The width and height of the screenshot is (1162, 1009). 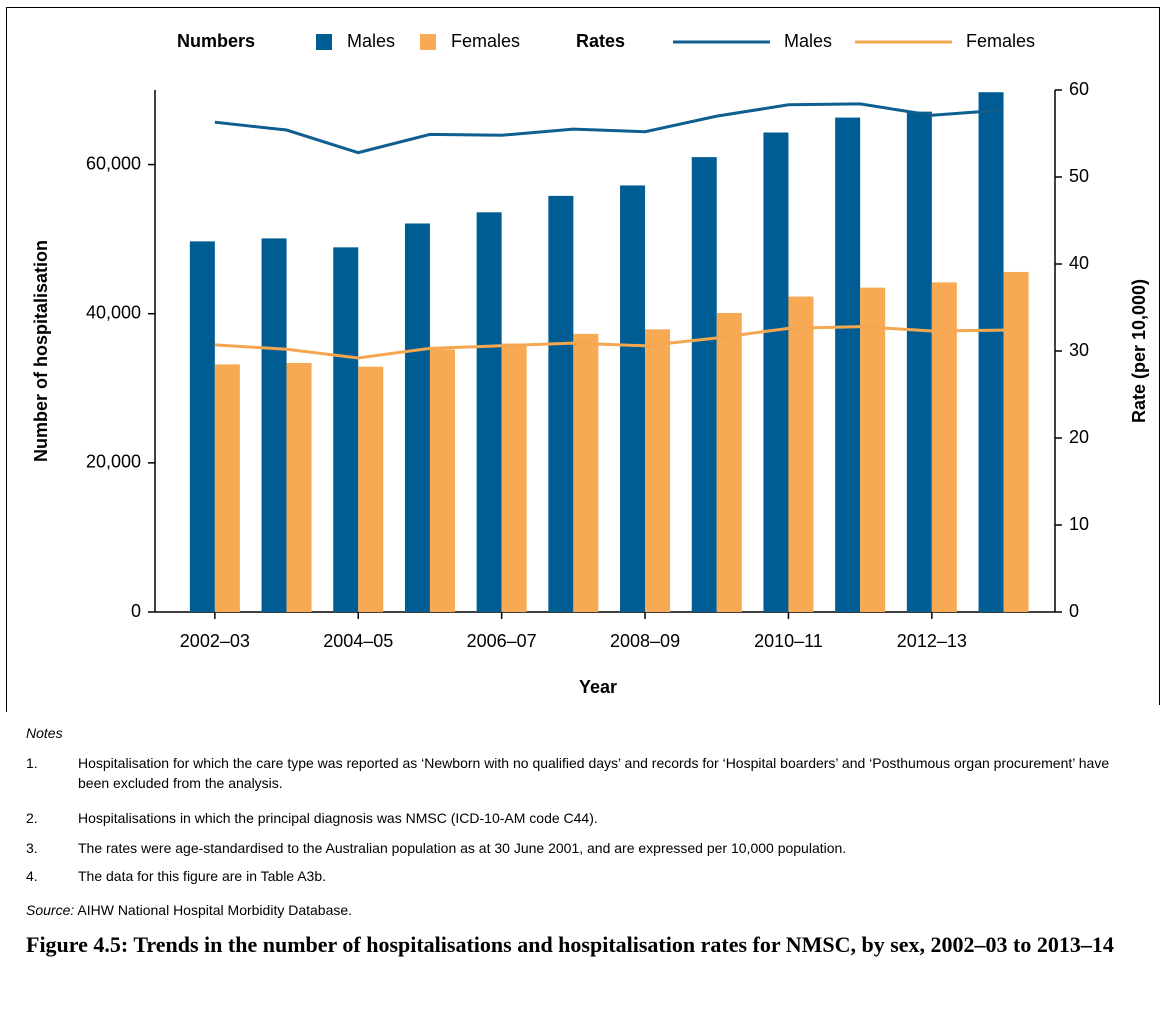 What do you see at coordinates (136, 611) in the screenshot?
I see `y-tick-label: 0` at bounding box center [136, 611].